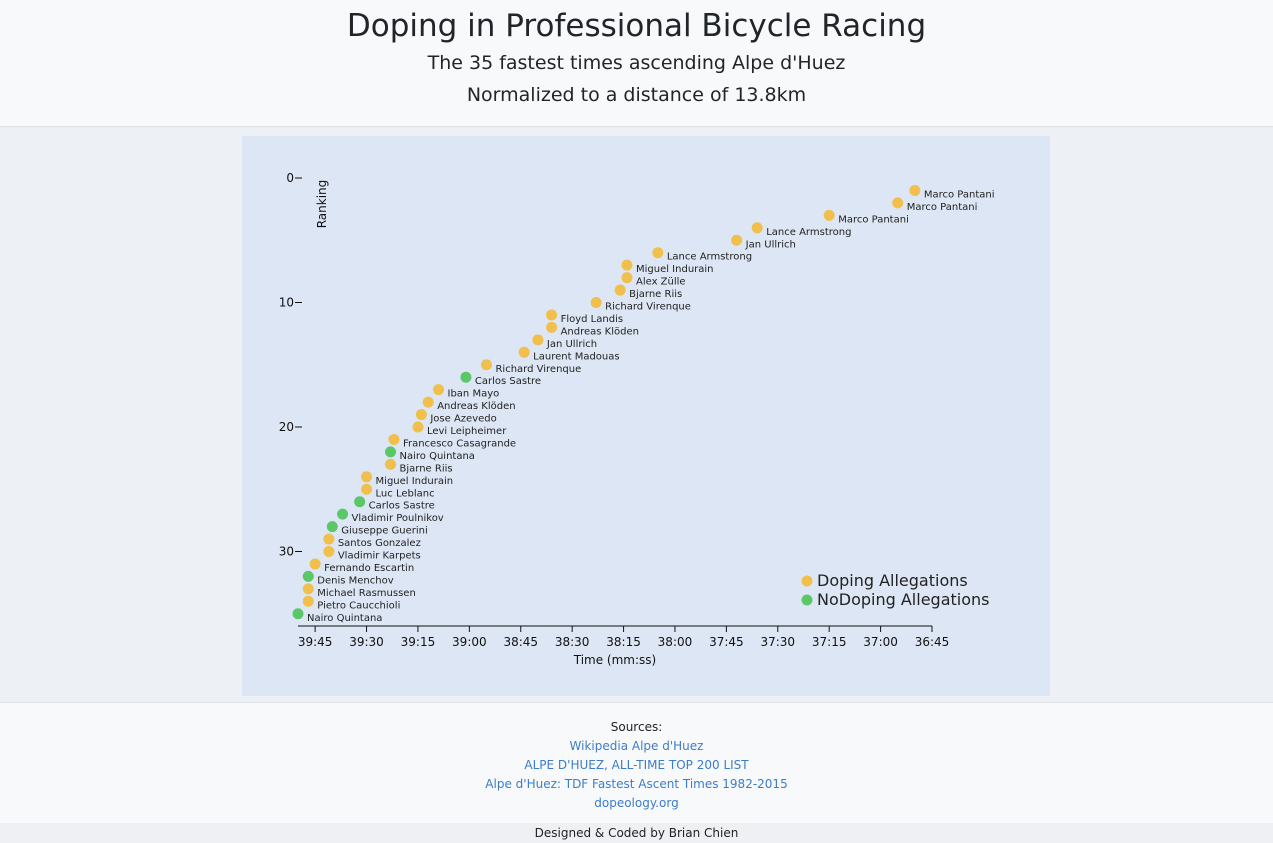  Describe the element at coordinates (369, 568) in the screenshot. I see `rider-name-label: Fernando Escartin` at that location.